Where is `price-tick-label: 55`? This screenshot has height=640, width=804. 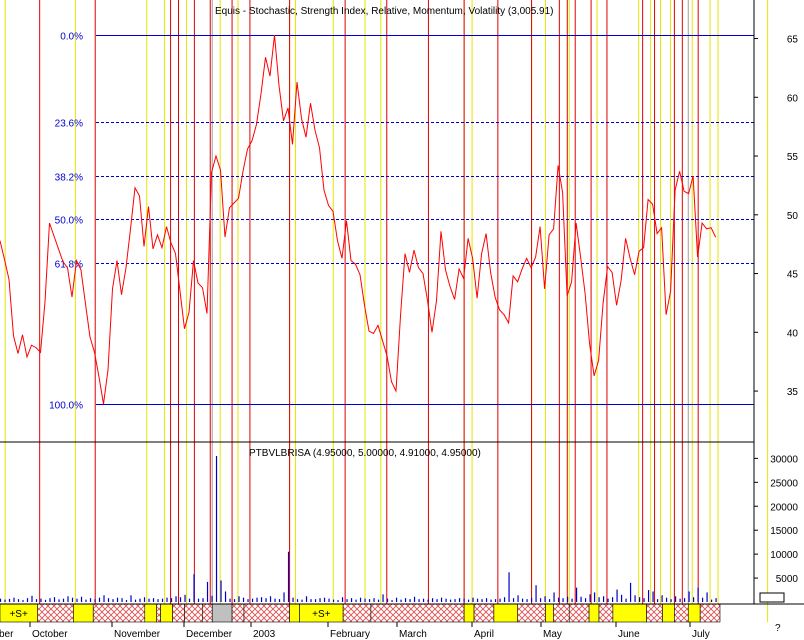
price-tick-label: 55 is located at coordinates (793, 157).